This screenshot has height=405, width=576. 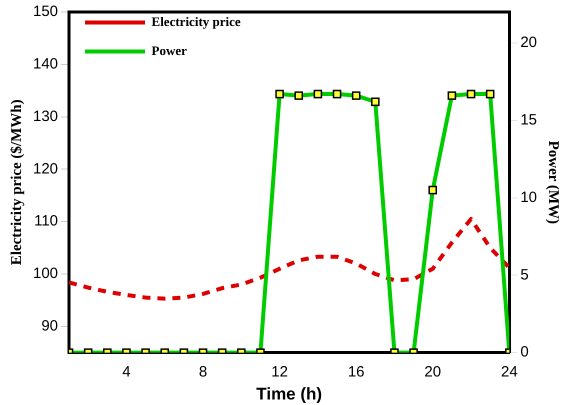 I want to click on legend-label: Power, so click(x=170, y=50).